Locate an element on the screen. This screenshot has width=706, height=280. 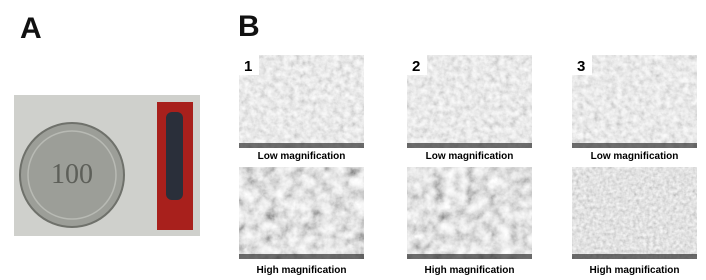
column-number: 1 is located at coordinates (248, 66).